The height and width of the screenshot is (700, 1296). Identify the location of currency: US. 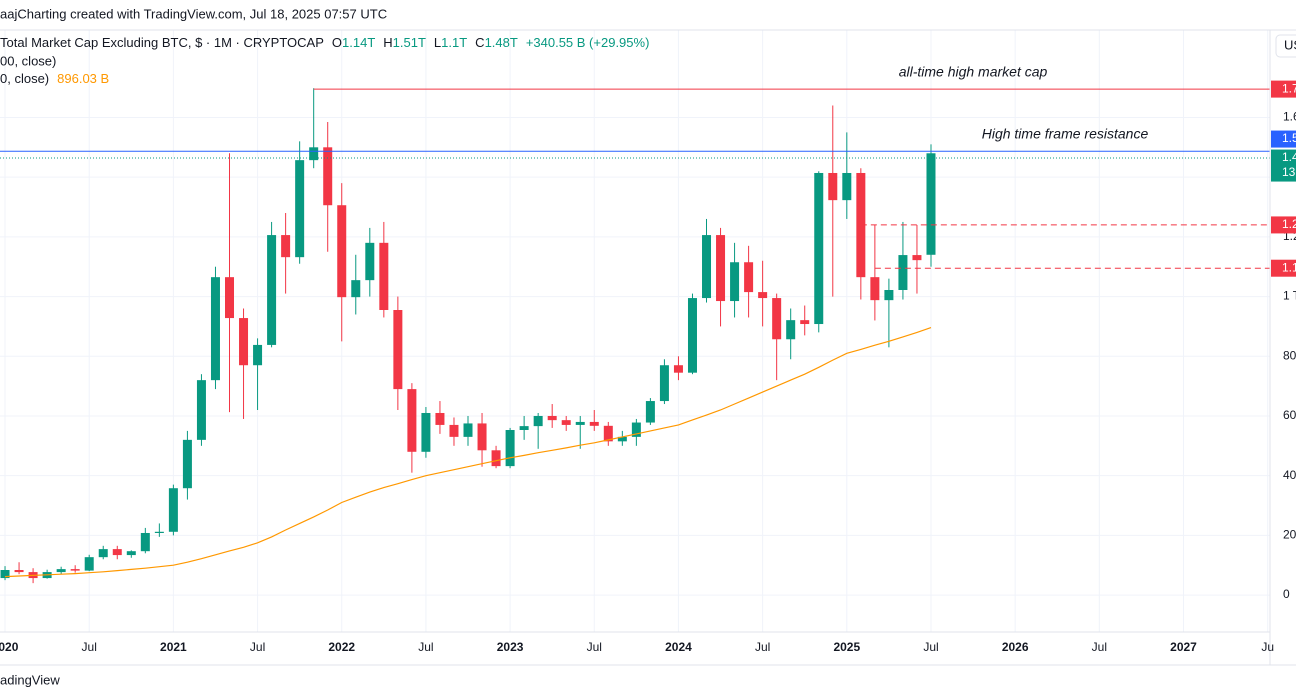
(1290, 44).